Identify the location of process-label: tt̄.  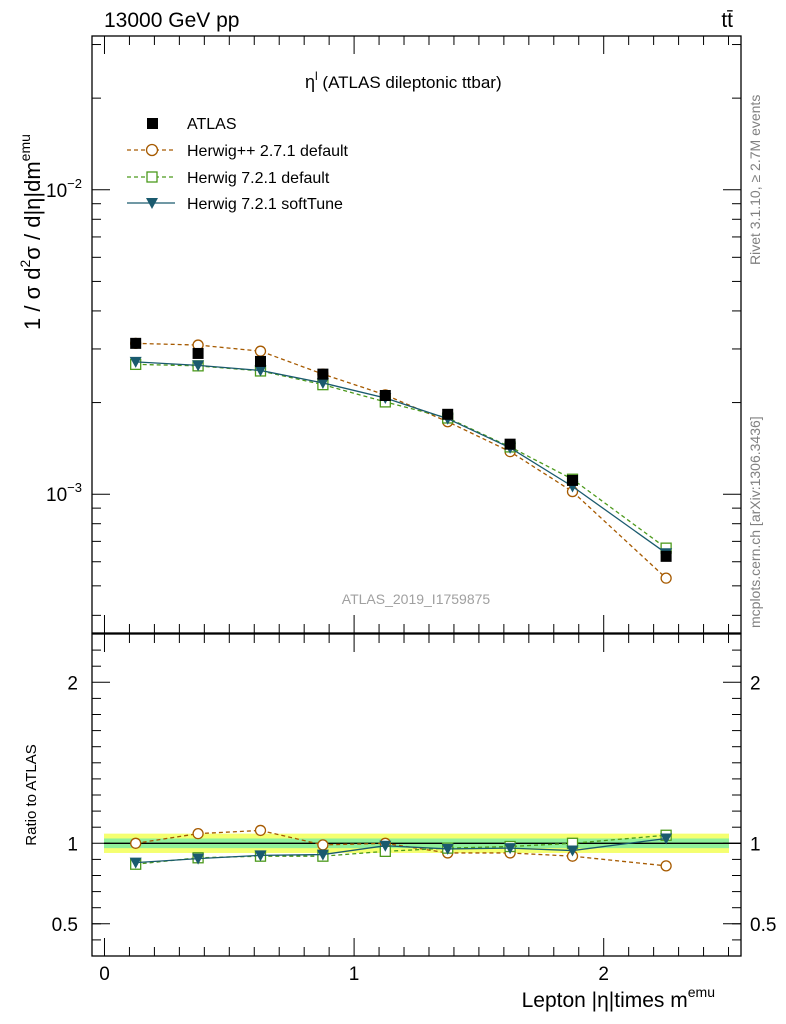
(727, 20).